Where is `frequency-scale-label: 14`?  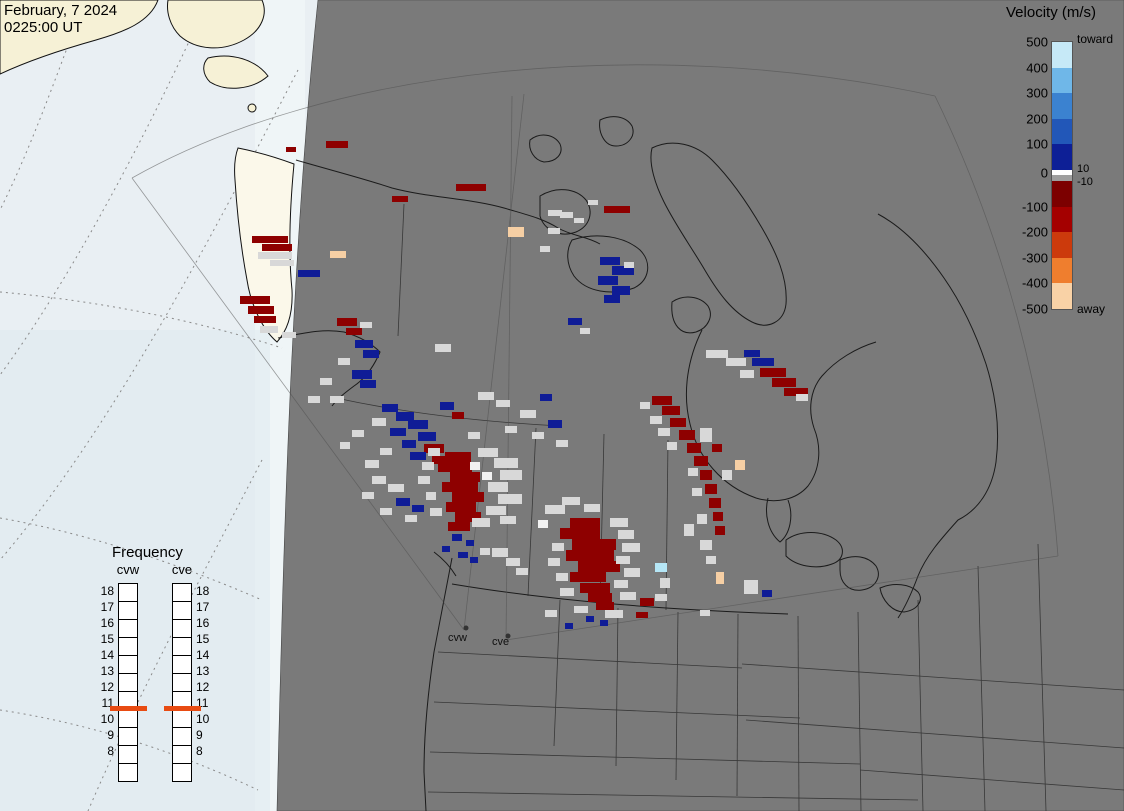 frequency-scale-label: 14 is located at coordinates (203, 655).